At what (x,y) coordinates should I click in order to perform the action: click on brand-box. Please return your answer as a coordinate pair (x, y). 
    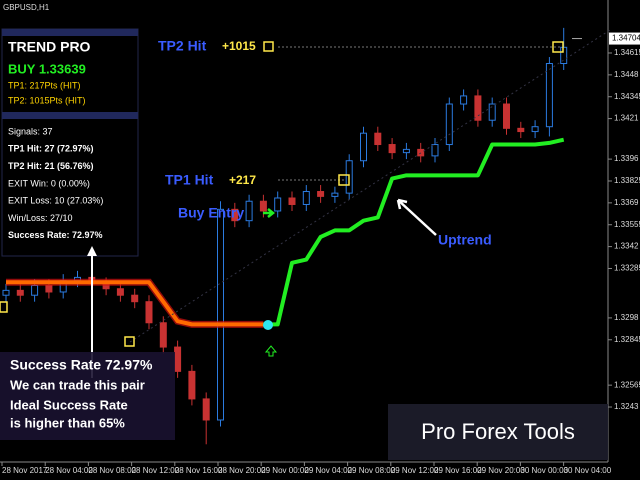
    Looking at the image, I should click on (498, 432).